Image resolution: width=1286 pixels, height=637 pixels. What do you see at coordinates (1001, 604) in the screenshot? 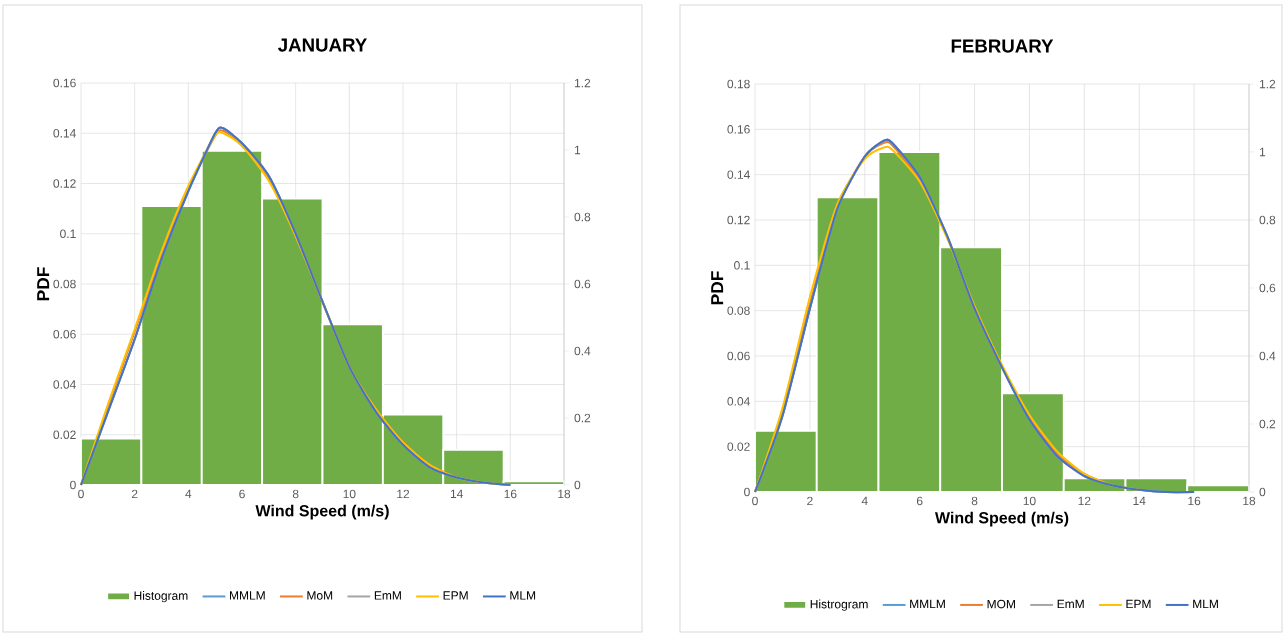
I see `legend-label: MOM` at bounding box center [1001, 604].